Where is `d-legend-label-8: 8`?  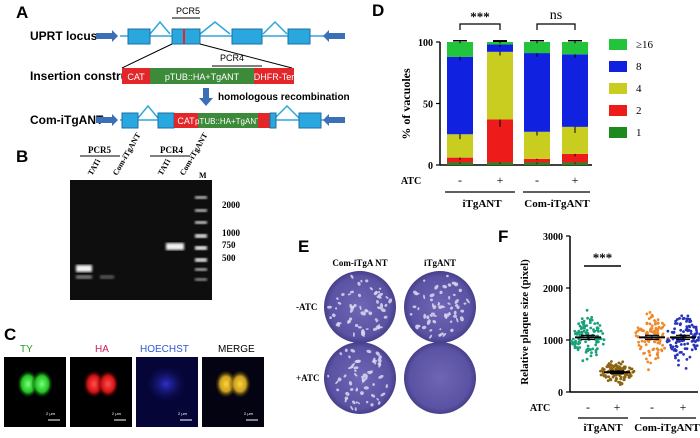
d-legend-label-8: 8 is located at coordinates (639, 67).